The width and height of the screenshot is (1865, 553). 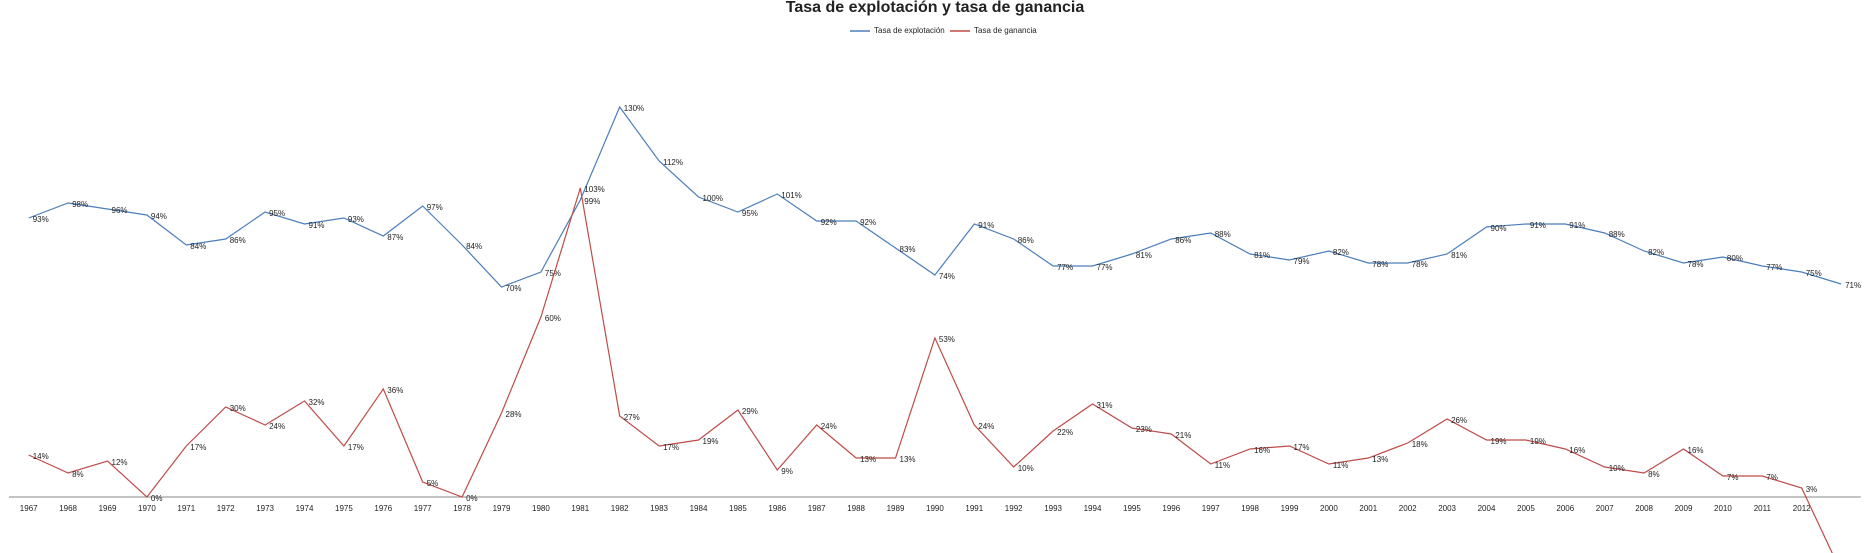 I want to click on data-label: 103%, so click(x=594, y=189).